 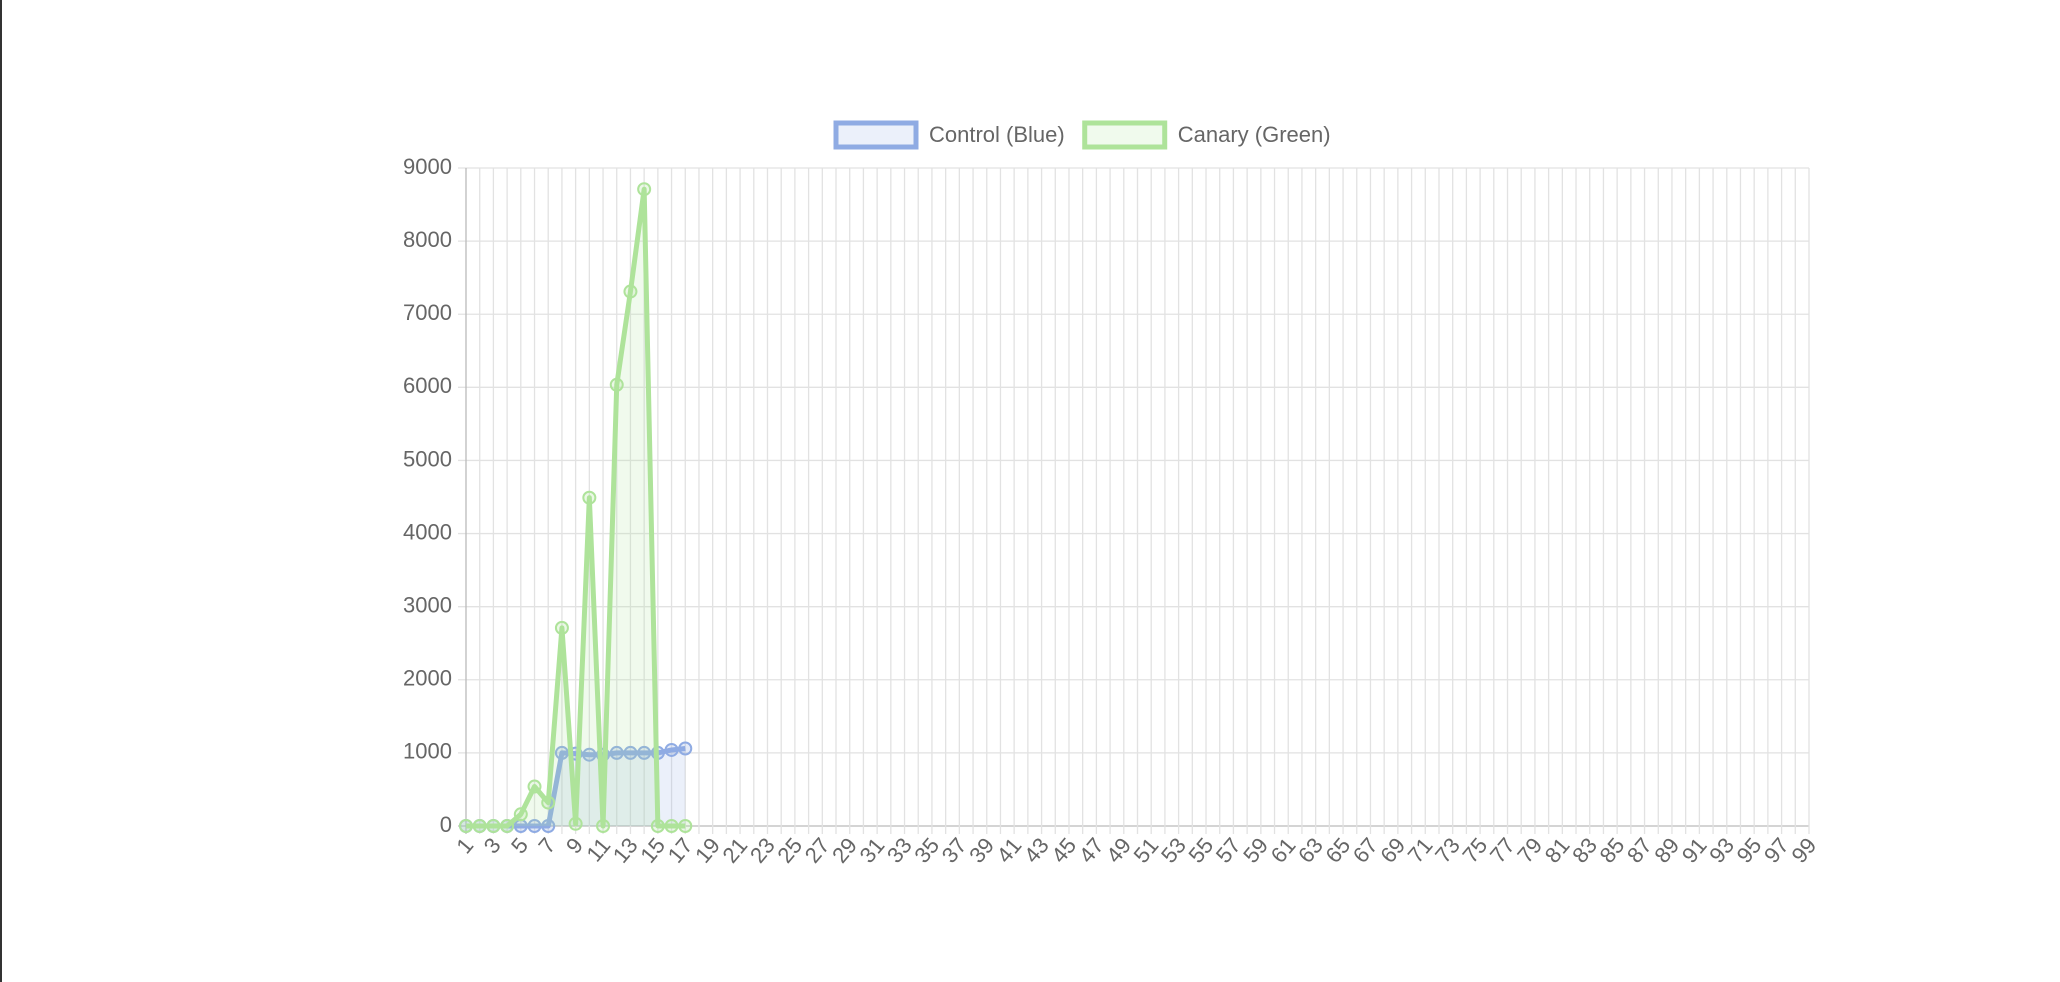 I want to click on y-tick-label: 8000, so click(x=427, y=239).